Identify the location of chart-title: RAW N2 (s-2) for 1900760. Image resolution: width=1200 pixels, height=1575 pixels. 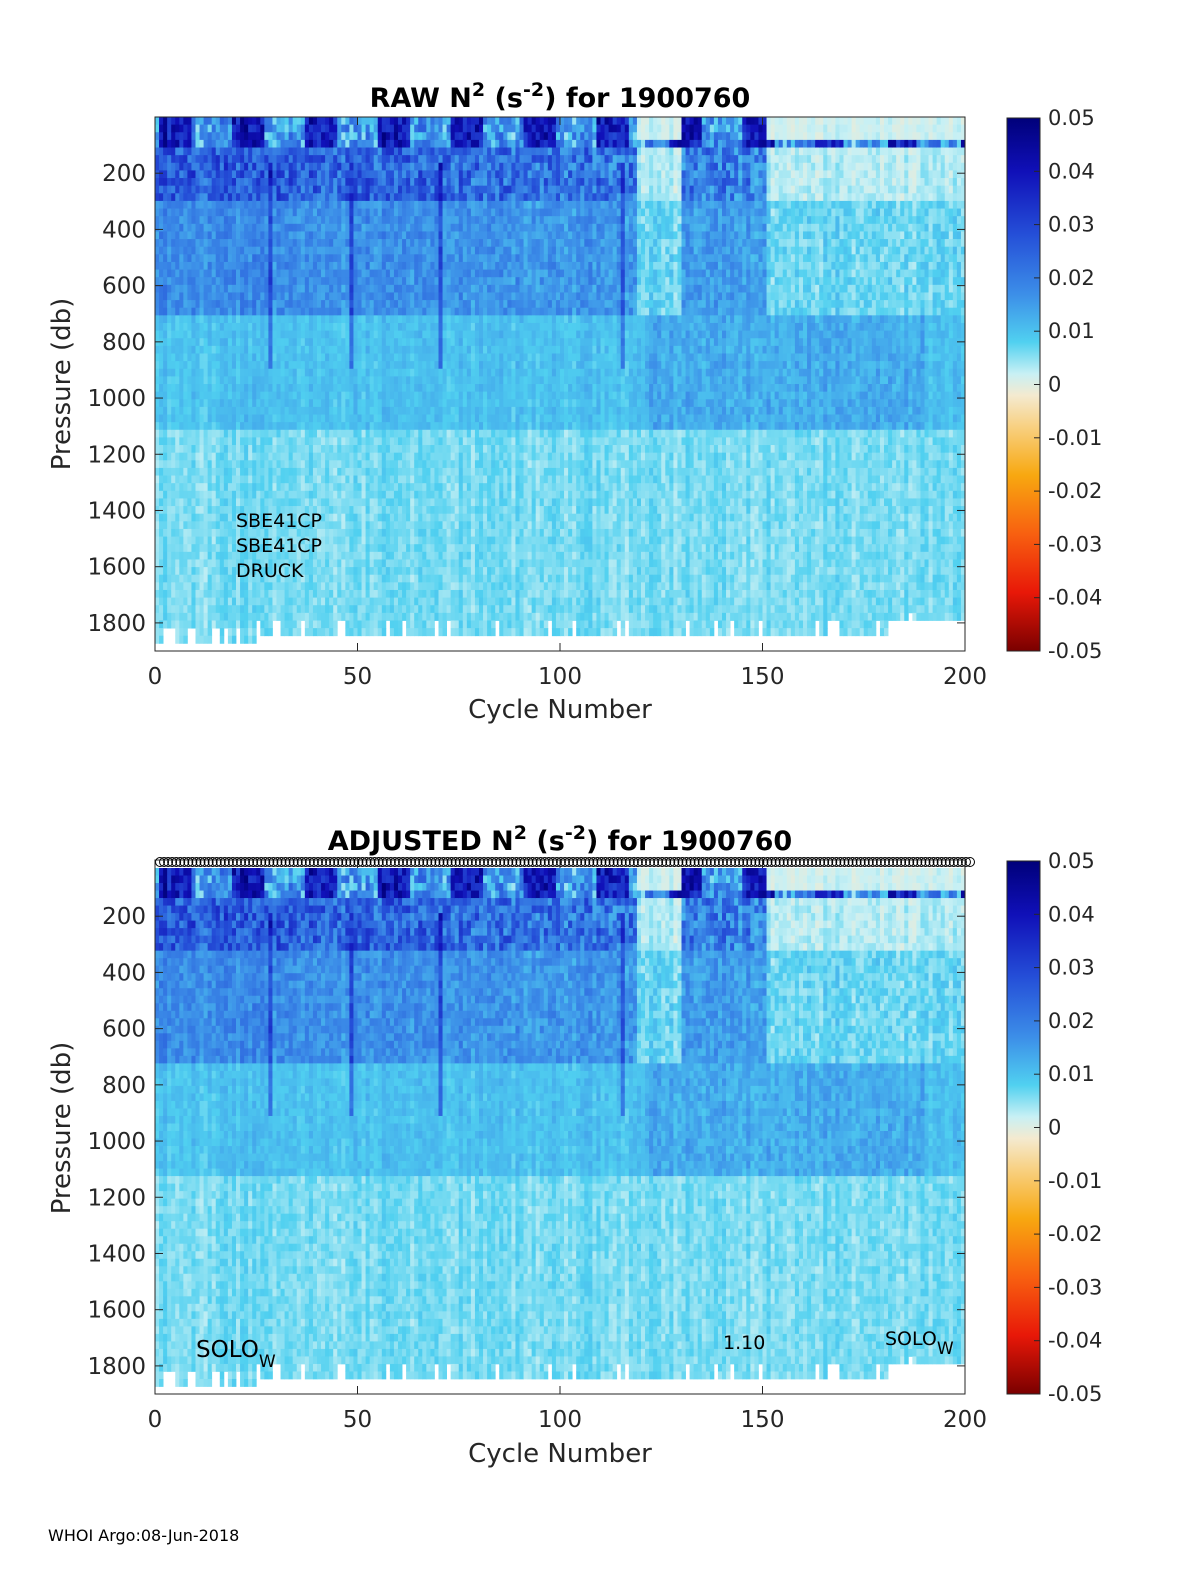
(560, 96).